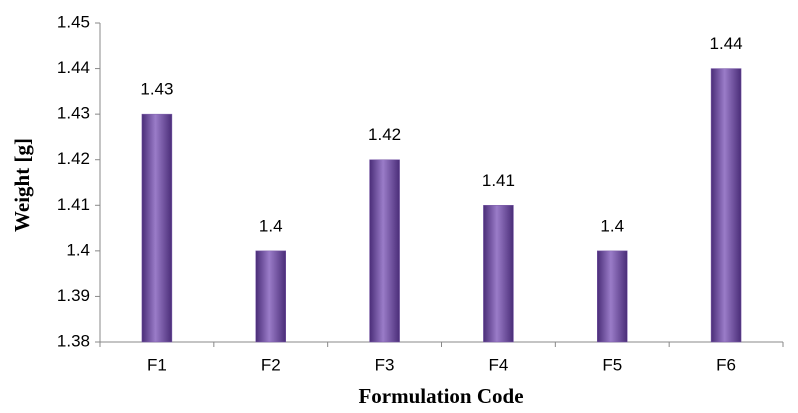 The width and height of the screenshot is (798, 413). Describe the element at coordinates (73, 21) in the screenshot. I see `y-tick-label: 1.45` at that location.